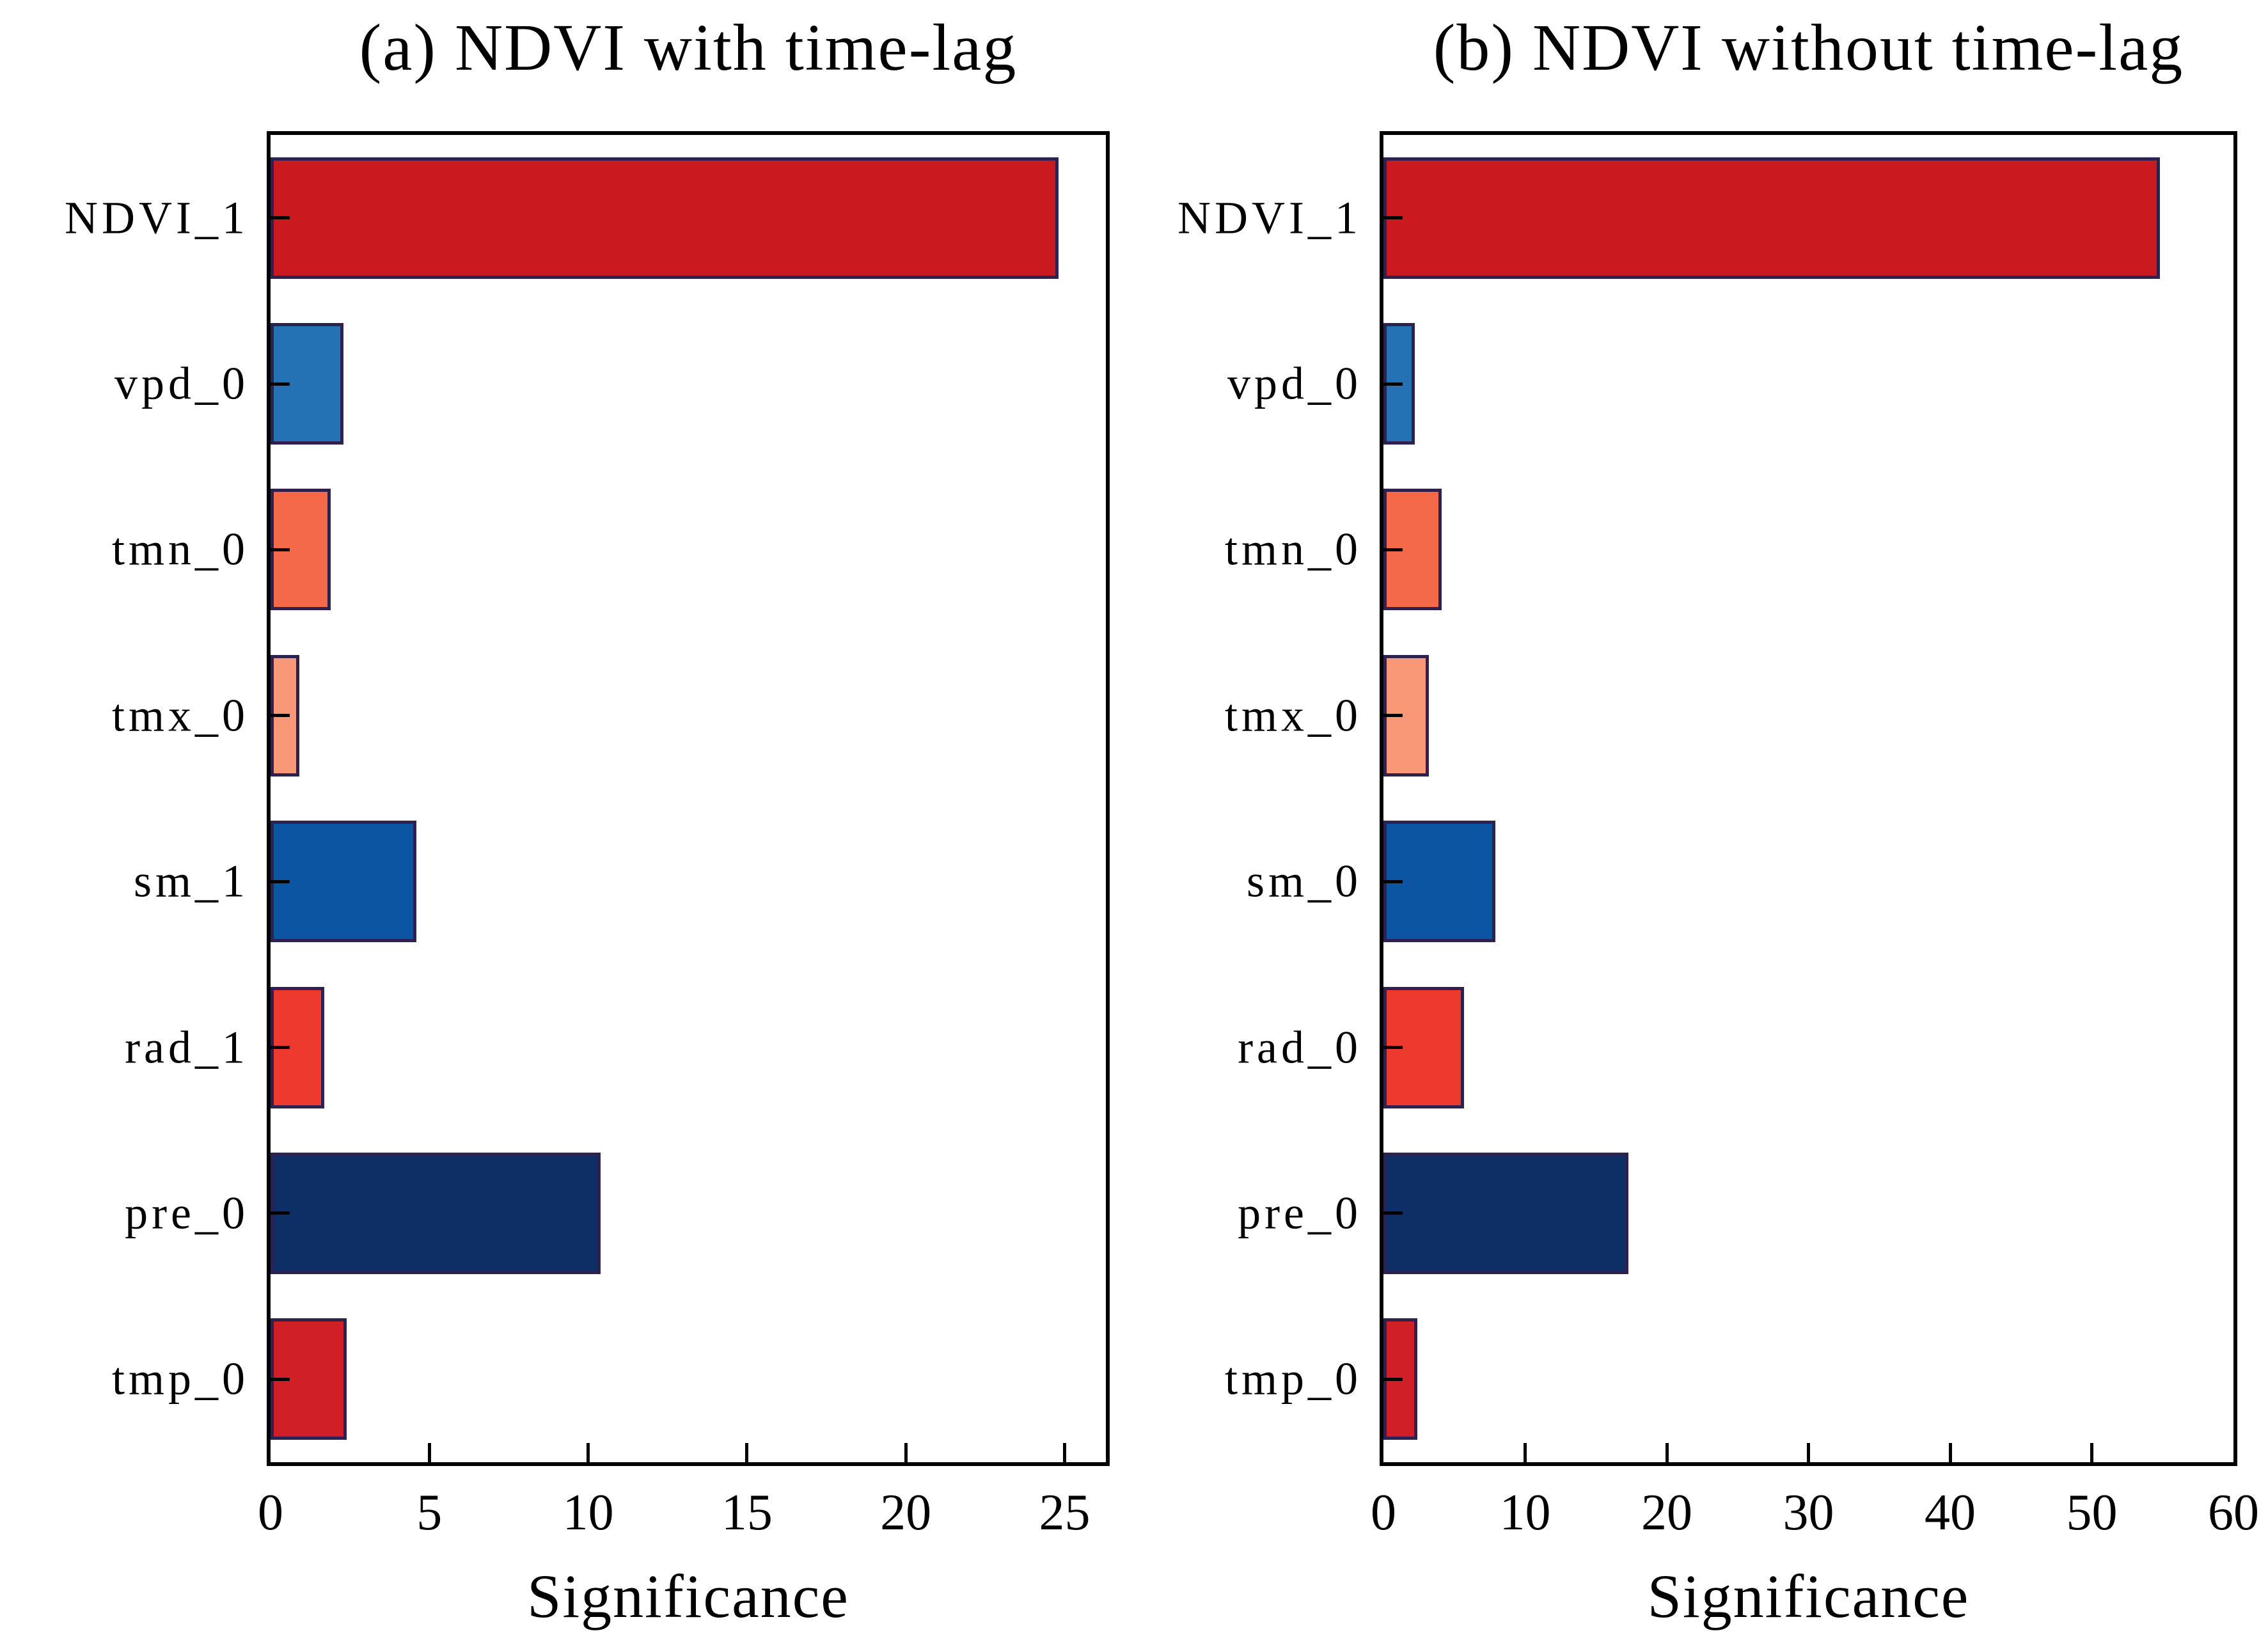  What do you see at coordinates (688, 1596) in the screenshot?
I see `chart-a-xaxis-label: Significance` at bounding box center [688, 1596].